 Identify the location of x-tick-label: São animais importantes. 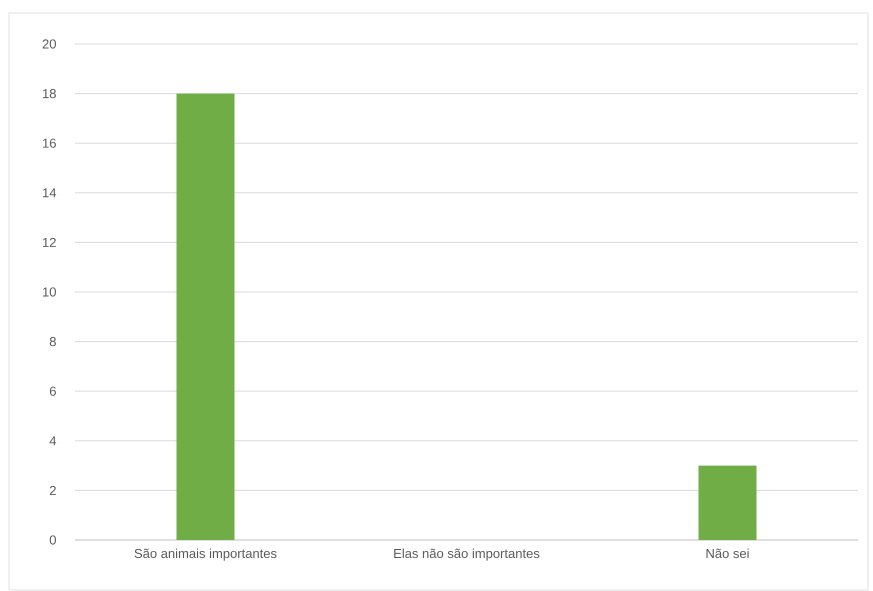
(205, 554).